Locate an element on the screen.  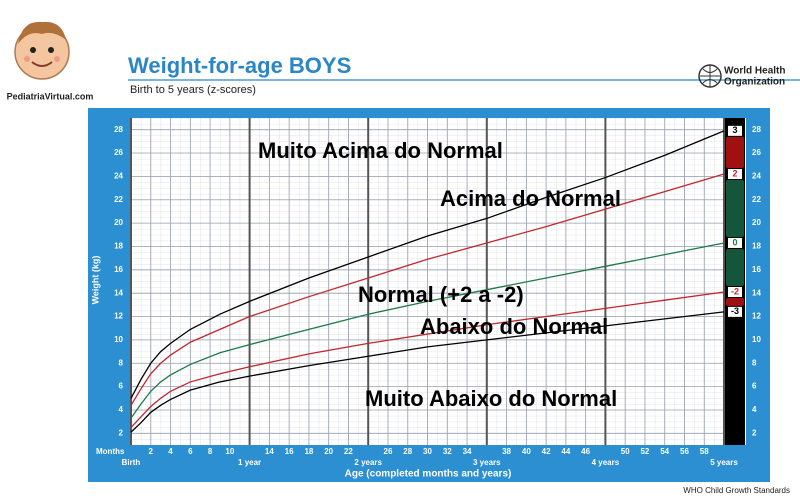
x-tick-label: 4 years is located at coordinates (606, 462).